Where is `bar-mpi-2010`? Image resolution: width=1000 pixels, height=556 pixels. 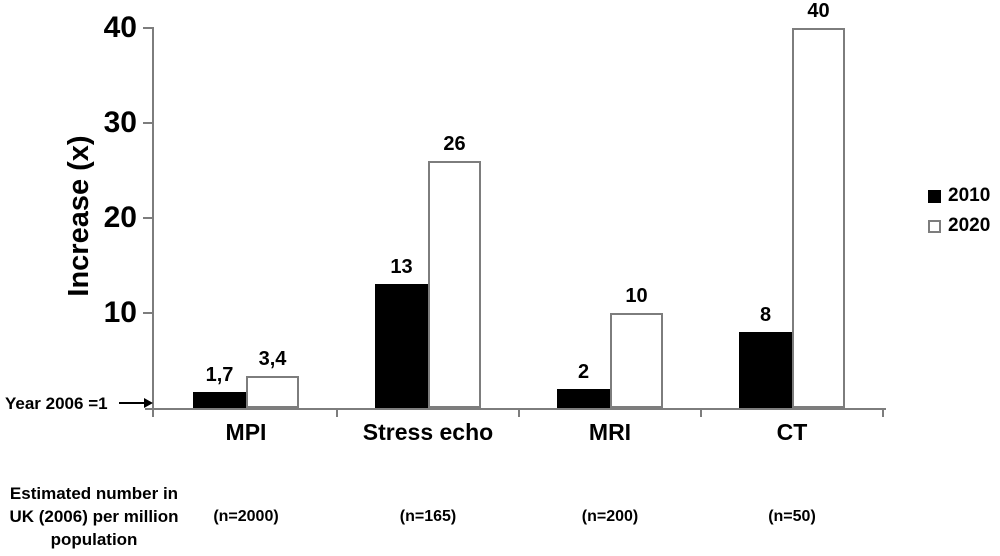
bar-mpi-2010 is located at coordinates (219, 400).